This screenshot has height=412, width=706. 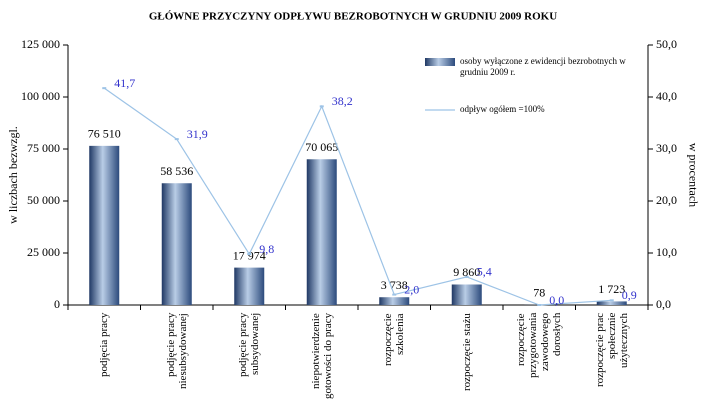 I want to click on y-tick-label: 75 000, so click(x=43, y=148).